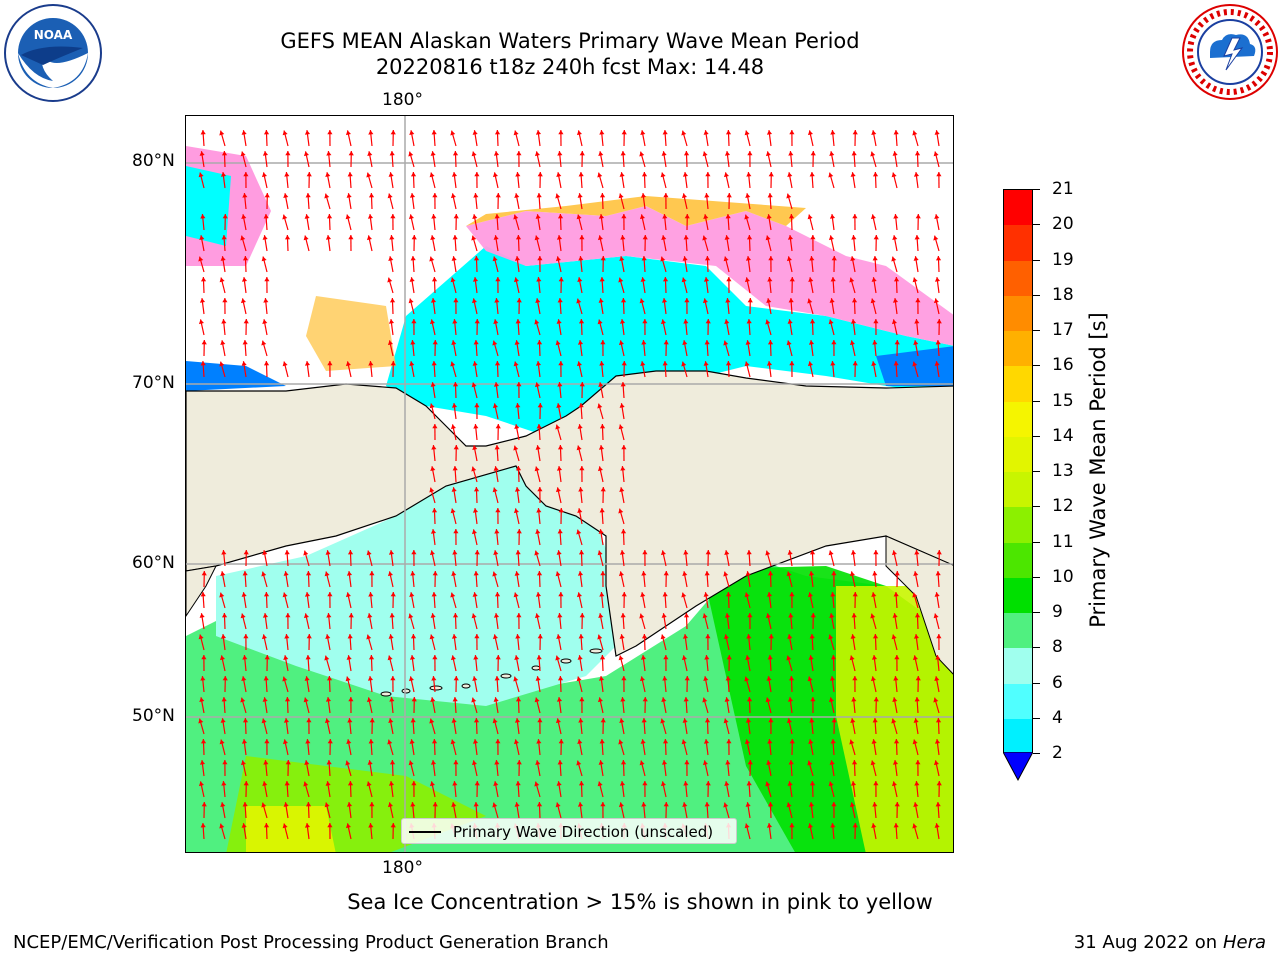 The height and width of the screenshot is (960, 1280). I want to click on noaa-logo: NOAA, so click(53, 55).